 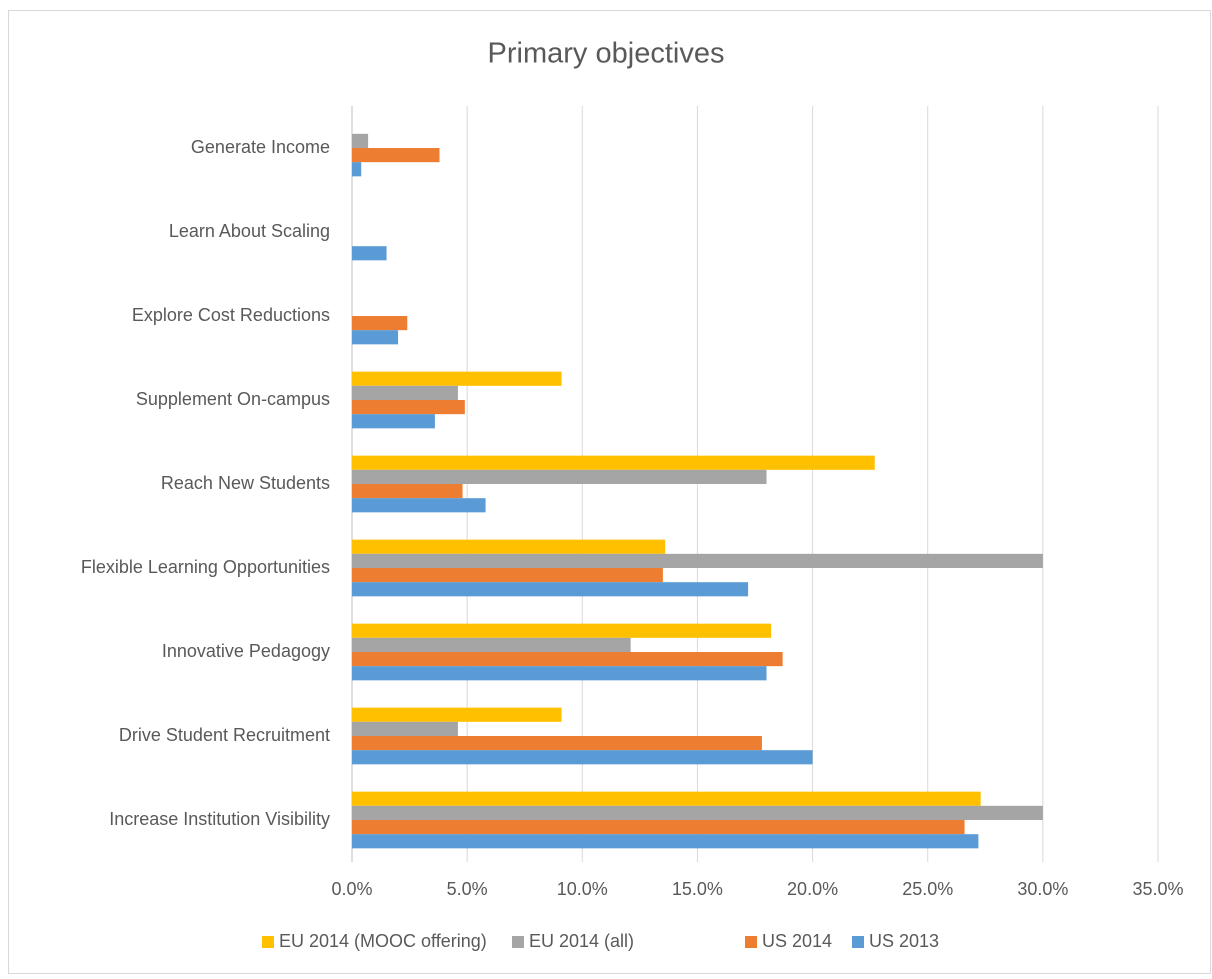 I want to click on y-tick-label: Supplement On-campus, so click(x=233, y=399).